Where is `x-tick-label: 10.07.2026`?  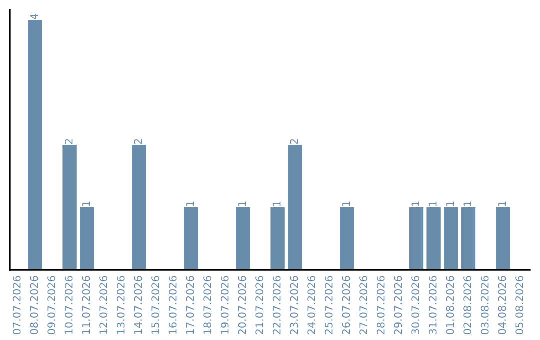
x-tick-label: 10.07.2026 is located at coordinates (68, 305).